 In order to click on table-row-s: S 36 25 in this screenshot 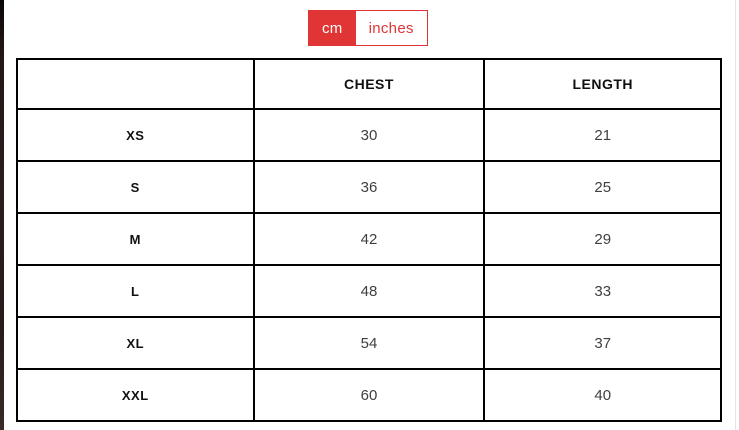, I will do `click(369, 187)`.